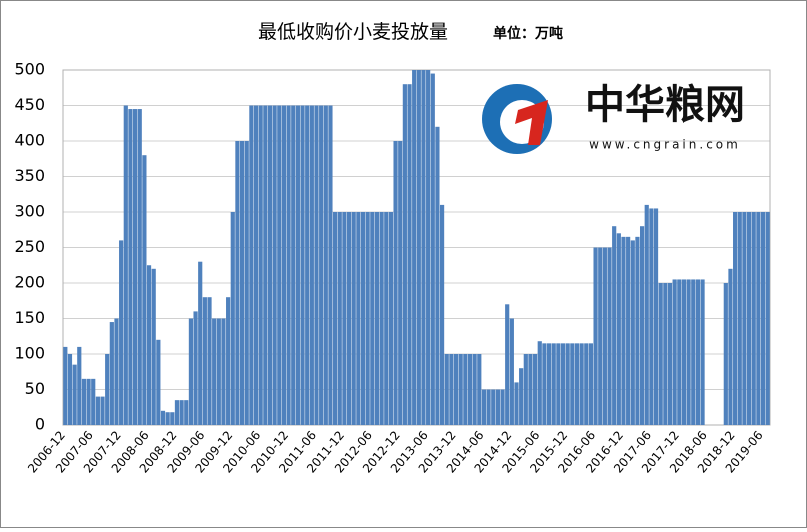 The image size is (807, 532). I want to click on chart-subtitle: 单位：万吨, so click(528, 33).